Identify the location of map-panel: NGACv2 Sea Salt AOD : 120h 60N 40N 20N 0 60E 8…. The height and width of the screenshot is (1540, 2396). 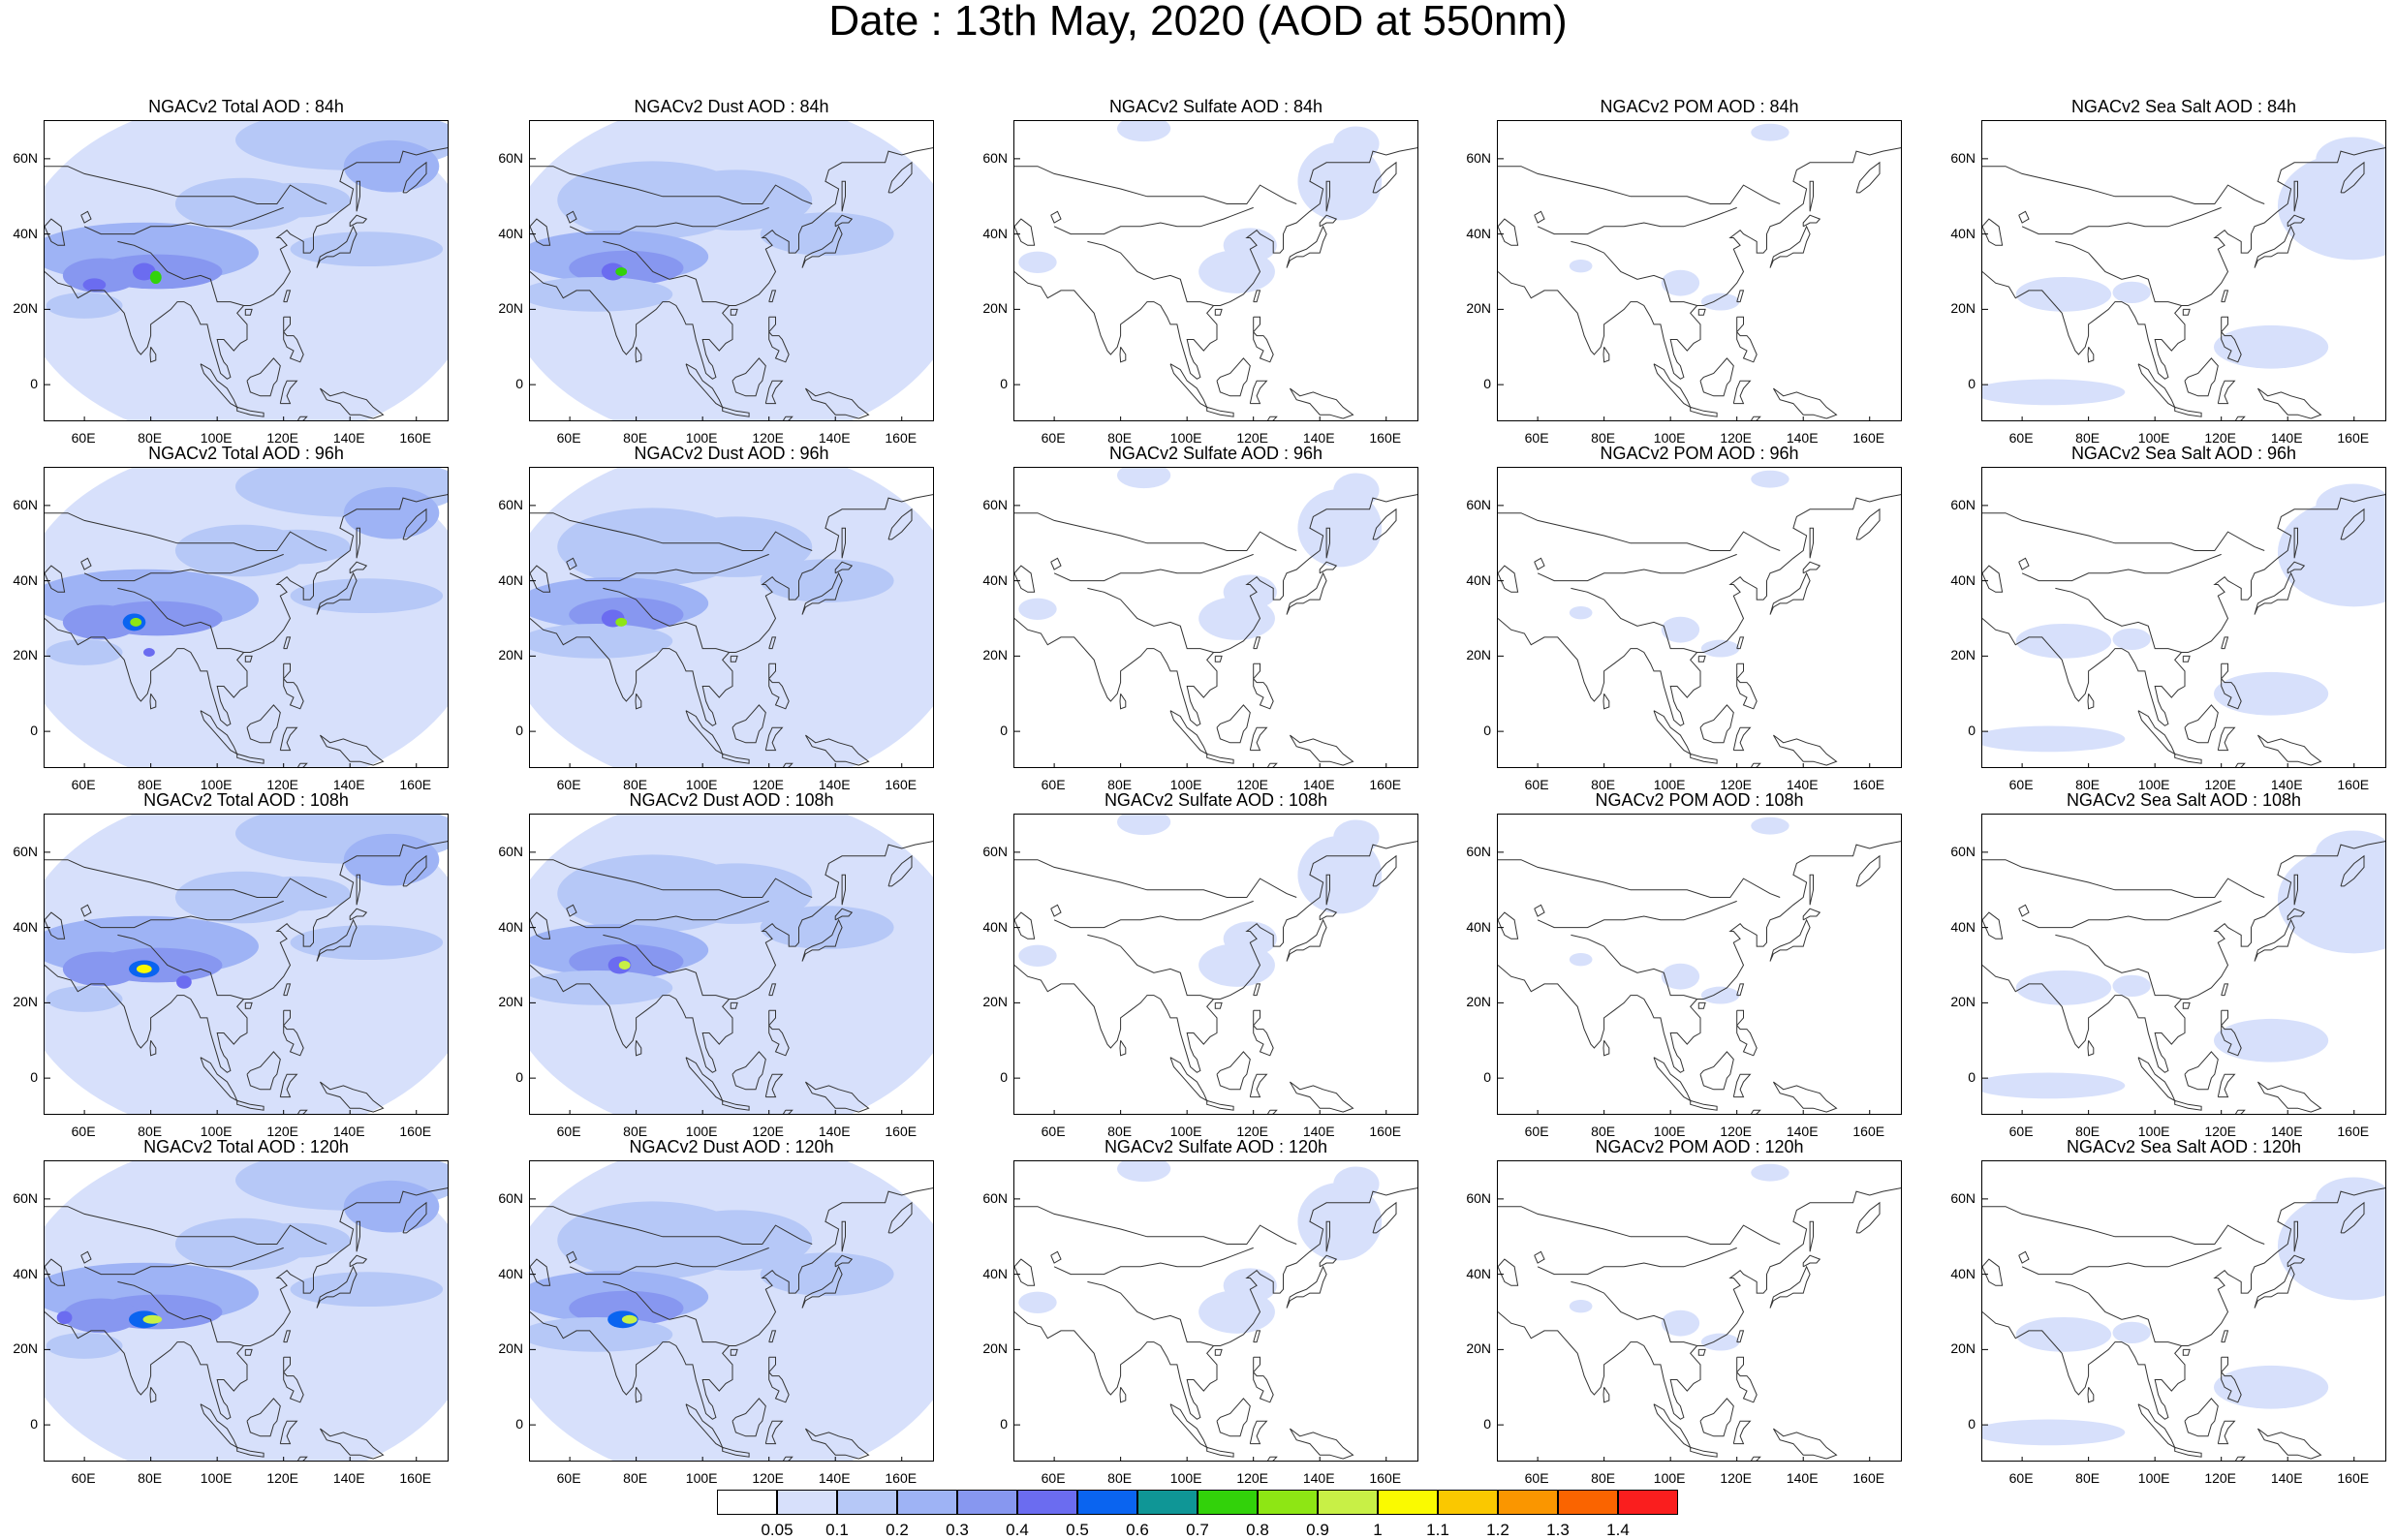
(2168, 1312).